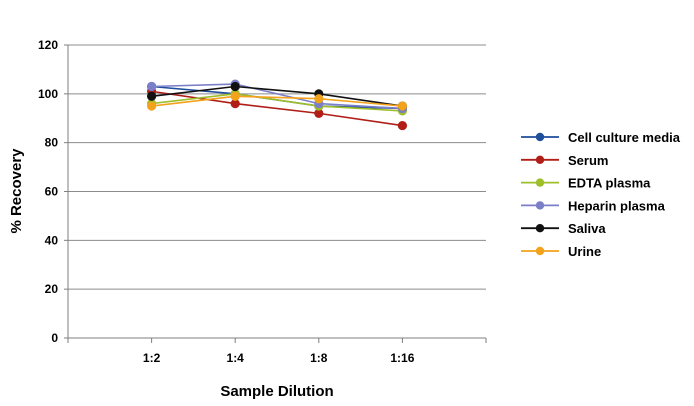 The height and width of the screenshot is (406, 694). What do you see at coordinates (402, 358) in the screenshot?
I see `x-tick-label: 1:16` at bounding box center [402, 358].